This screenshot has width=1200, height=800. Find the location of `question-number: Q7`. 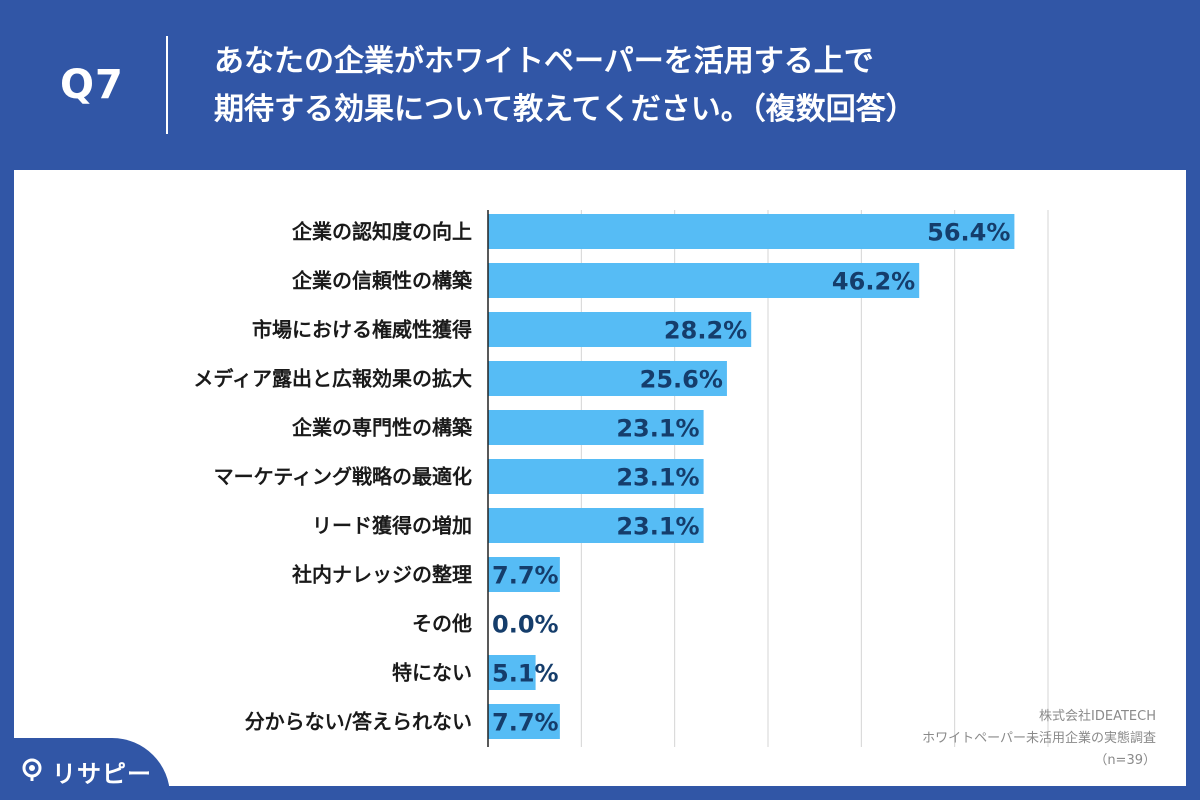

question-number: Q7 is located at coordinates (92, 85).